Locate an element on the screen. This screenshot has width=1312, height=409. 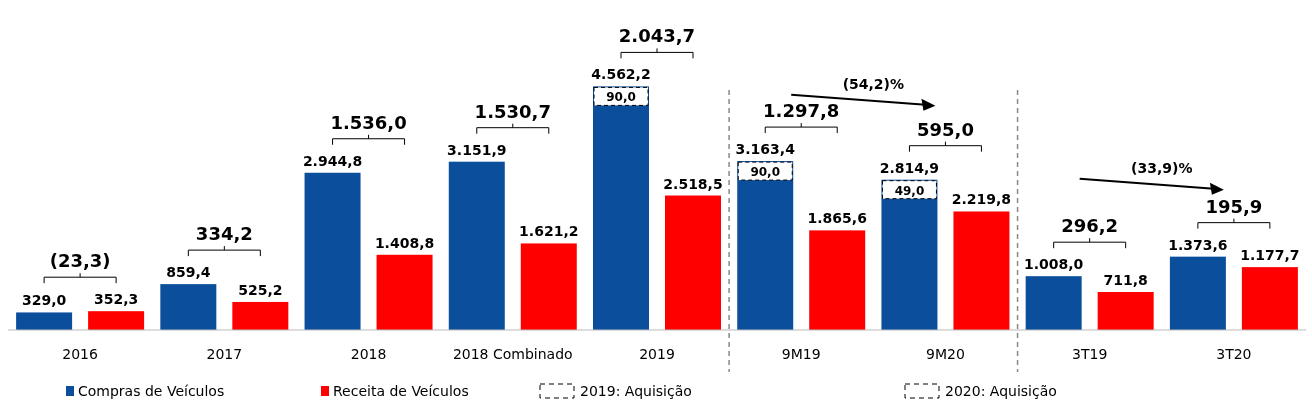
data-label: 1.621,2 is located at coordinates (549, 231).